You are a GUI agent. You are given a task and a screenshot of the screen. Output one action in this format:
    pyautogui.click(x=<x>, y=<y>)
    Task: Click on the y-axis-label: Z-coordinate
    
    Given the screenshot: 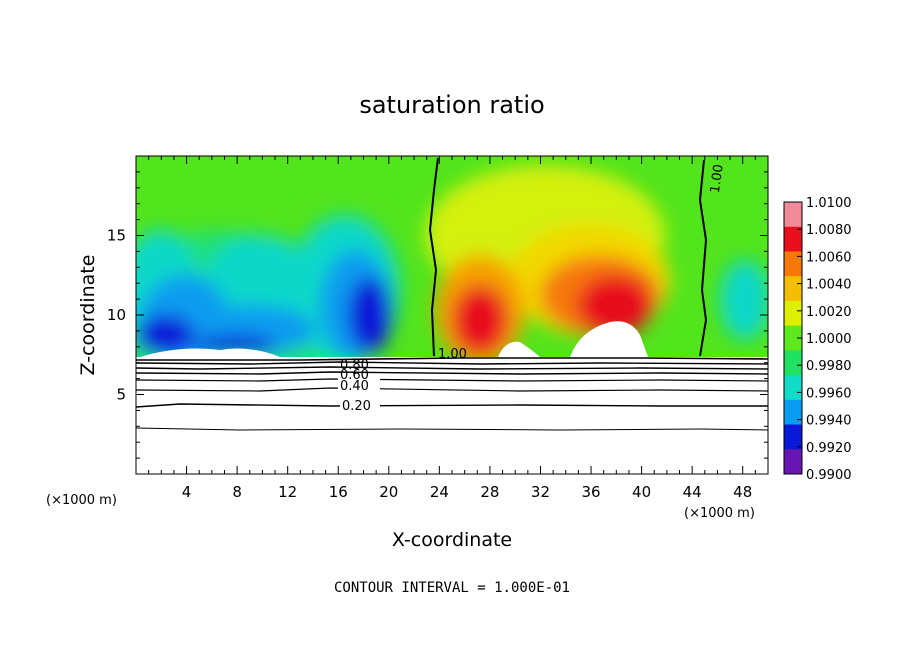 What is the action you would take?
    pyautogui.click(x=88, y=315)
    